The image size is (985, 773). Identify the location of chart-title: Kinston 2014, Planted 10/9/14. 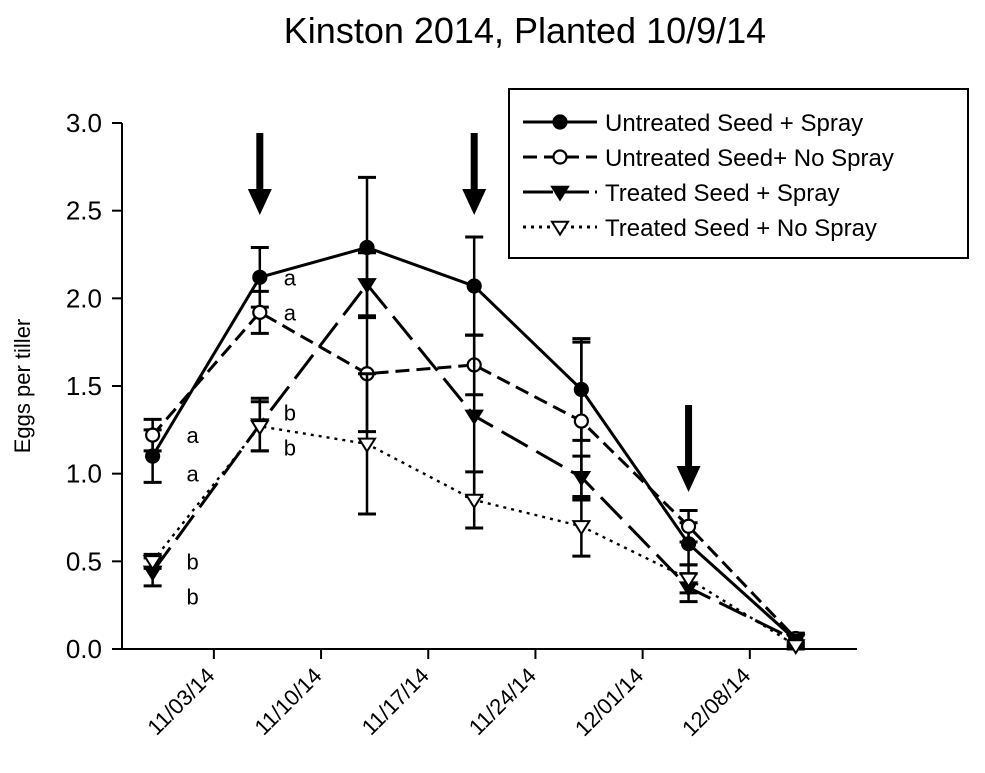
(525, 30).